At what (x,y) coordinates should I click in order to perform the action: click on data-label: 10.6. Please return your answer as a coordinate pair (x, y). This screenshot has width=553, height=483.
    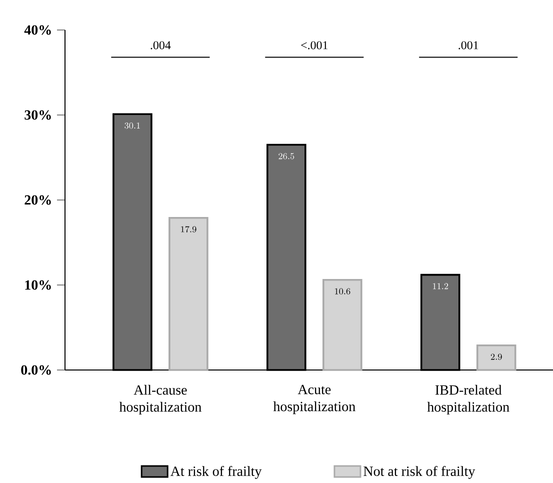
    Looking at the image, I should click on (342, 291).